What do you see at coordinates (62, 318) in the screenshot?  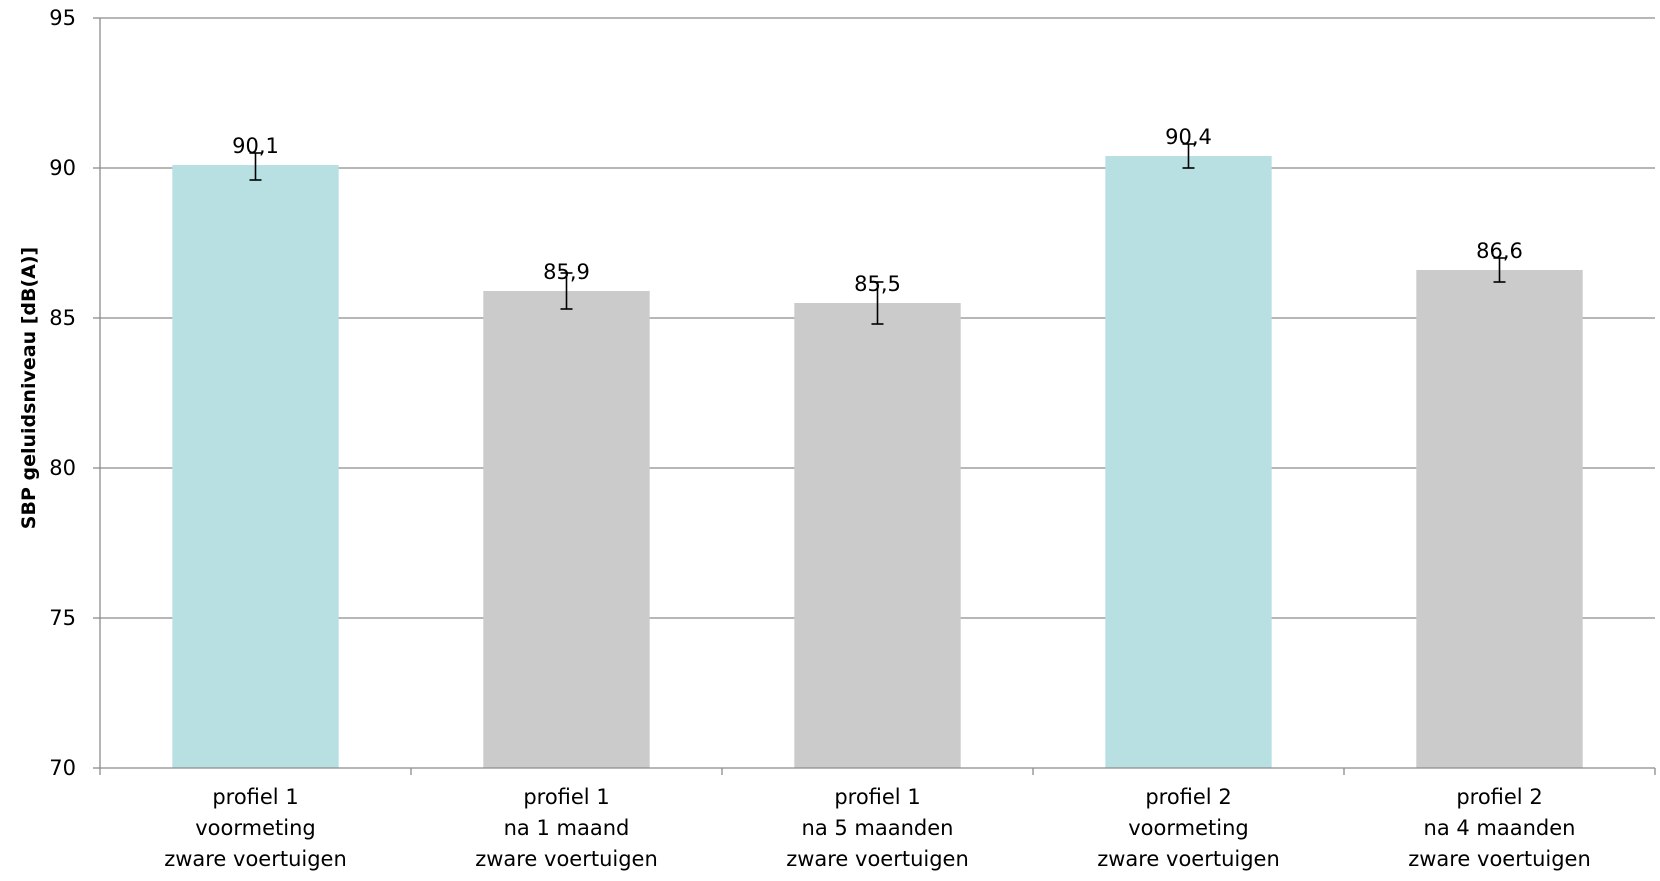 I see `y-tick-label: 85` at bounding box center [62, 318].